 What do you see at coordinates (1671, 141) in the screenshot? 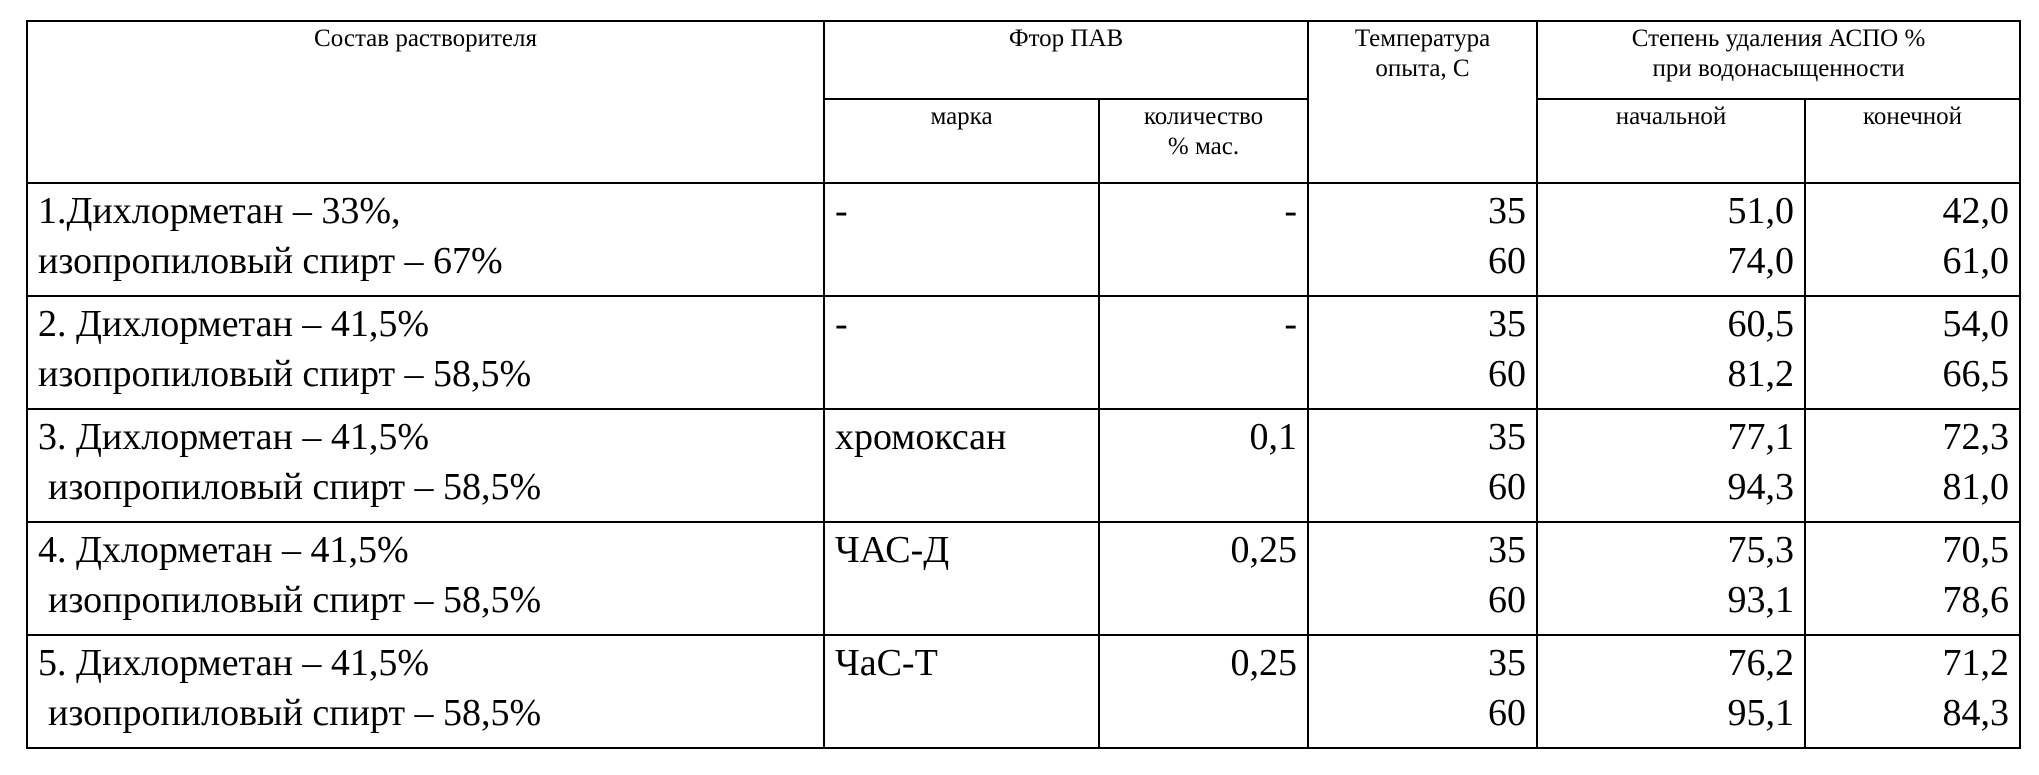
I see `header-cell: начальной` at bounding box center [1671, 141].